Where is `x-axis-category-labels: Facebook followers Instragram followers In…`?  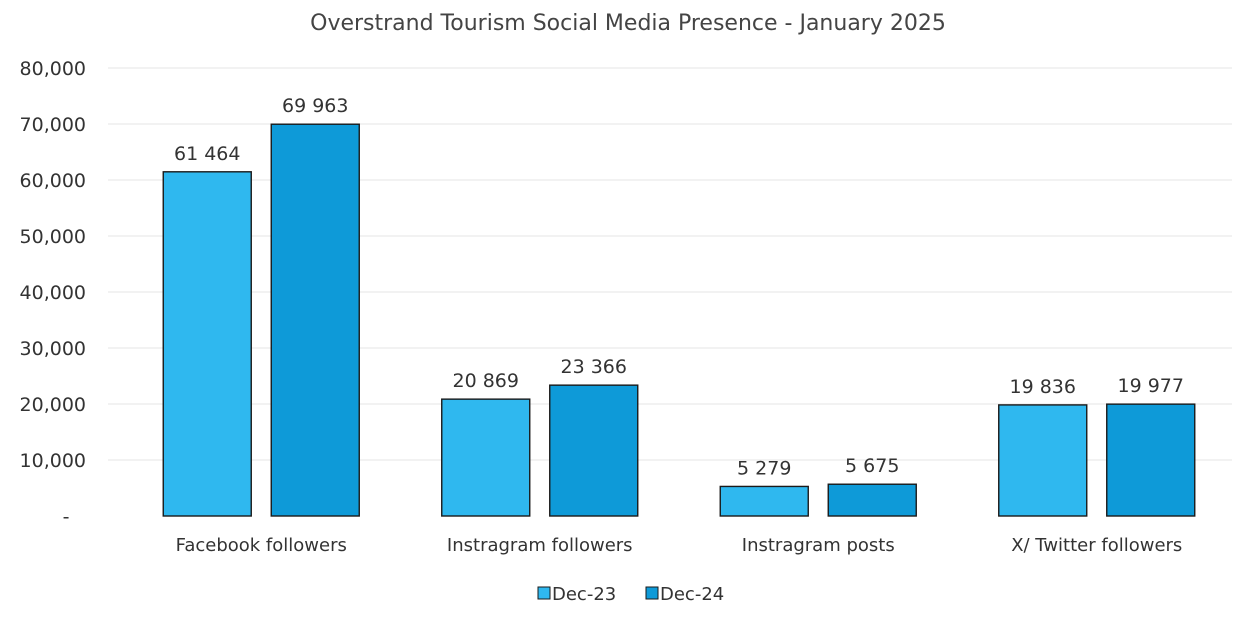
x-axis-category-labels: Facebook followers Instragram followers In… is located at coordinates (679, 545).